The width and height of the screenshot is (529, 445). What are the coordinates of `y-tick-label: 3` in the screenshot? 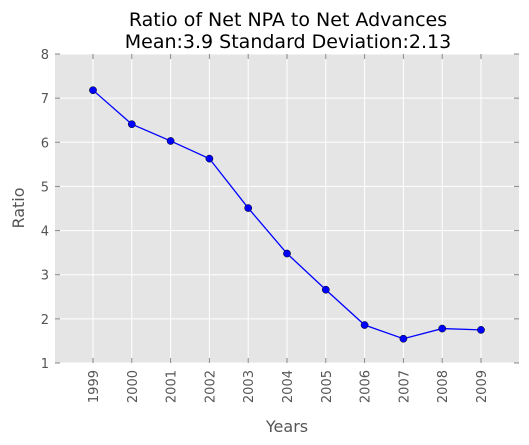 It's located at (45, 276).